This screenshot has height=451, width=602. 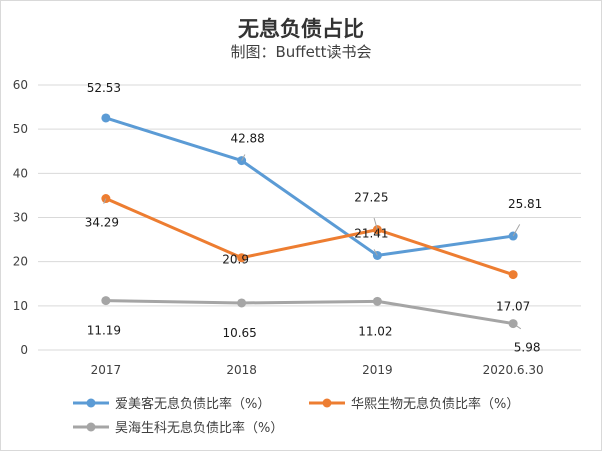 I want to click on data-label: 11.19, so click(x=104, y=331).